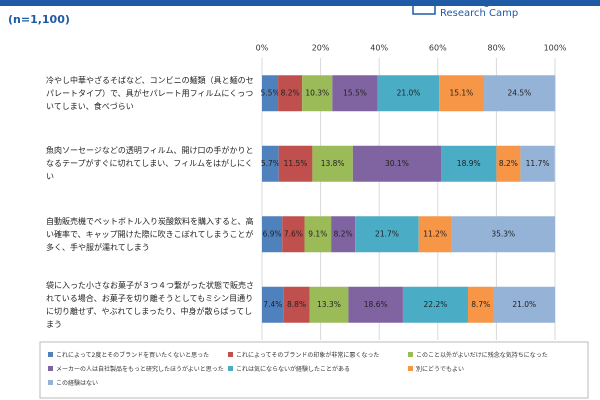 Image resolution: width=600 pixels, height=400 pixels. I want to click on x-tick-label: 20%, so click(321, 48).